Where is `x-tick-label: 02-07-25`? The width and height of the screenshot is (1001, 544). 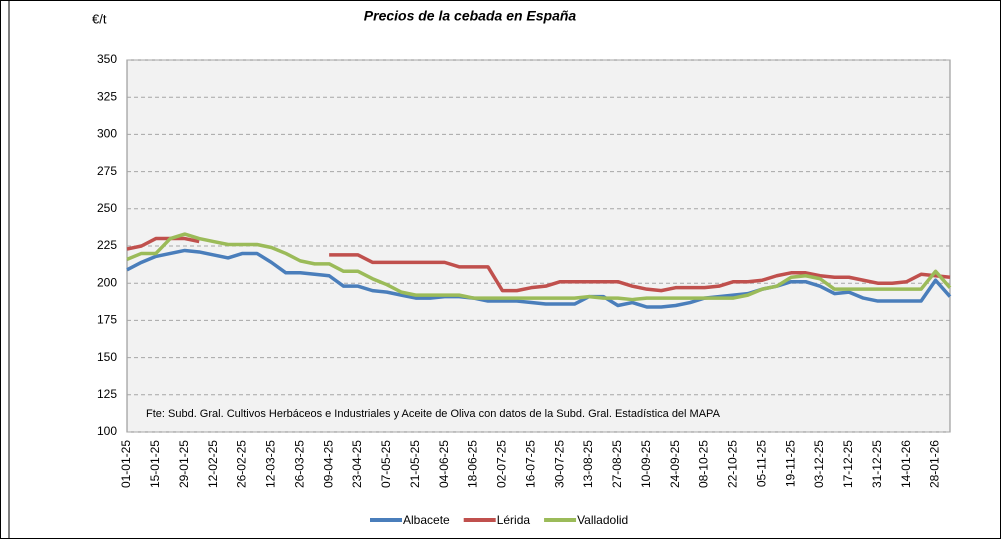 x-tick-label: 02-07-25 is located at coordinates (502, 464).